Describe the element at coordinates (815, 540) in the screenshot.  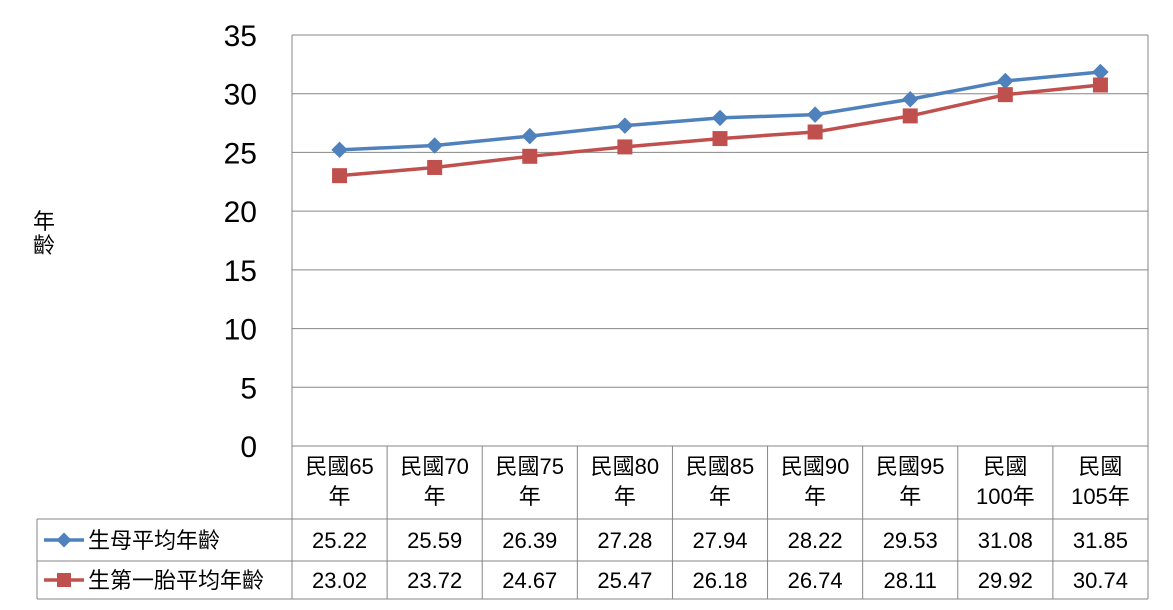
I see `table-value-cell: 28.22` at that location.